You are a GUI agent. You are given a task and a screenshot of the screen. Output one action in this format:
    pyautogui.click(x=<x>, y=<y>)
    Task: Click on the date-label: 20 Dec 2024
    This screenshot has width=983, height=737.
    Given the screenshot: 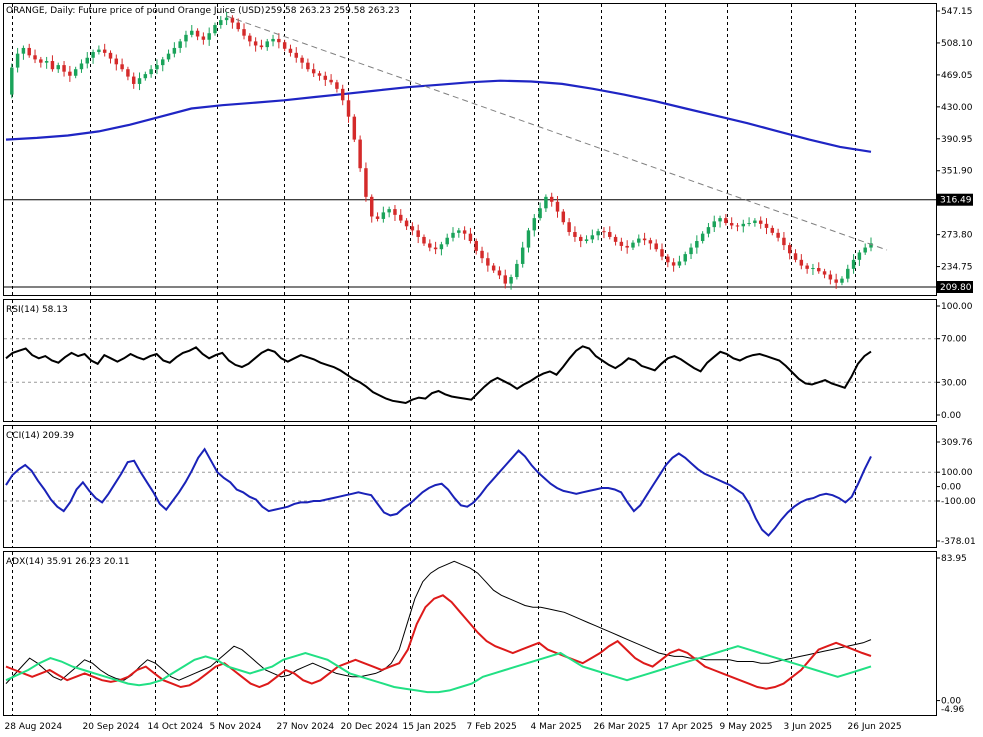 What is the action you would take?
    pyautogui.click(x=370, y=727)
    